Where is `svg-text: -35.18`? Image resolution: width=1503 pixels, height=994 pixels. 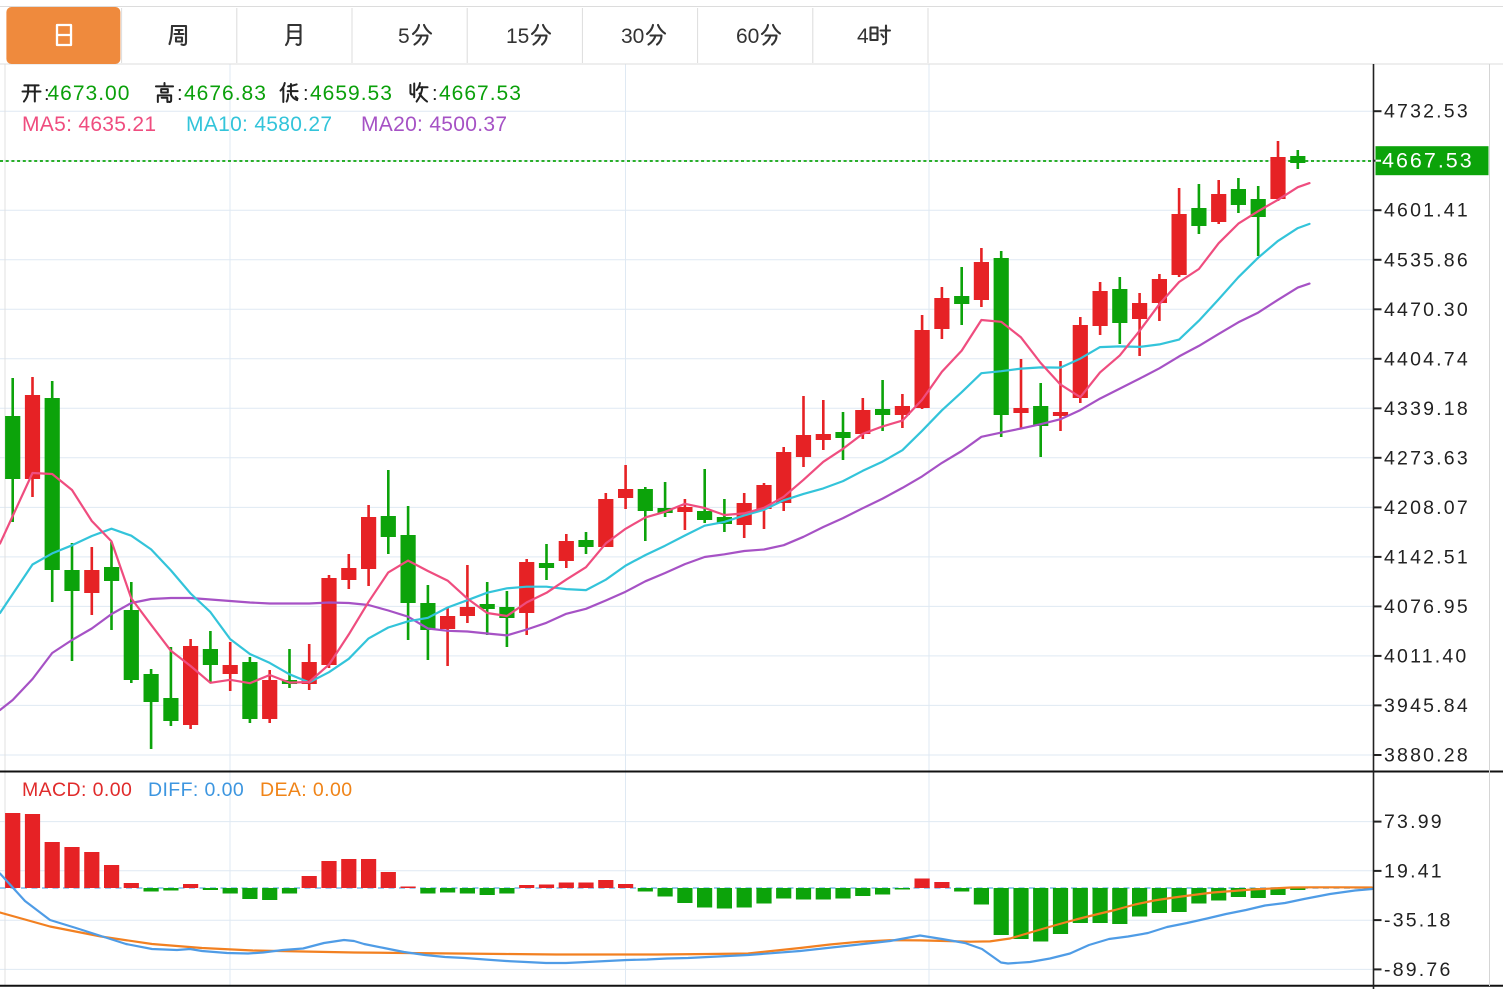
svg-text: -35.18 is located at coordinates (1418, 921).